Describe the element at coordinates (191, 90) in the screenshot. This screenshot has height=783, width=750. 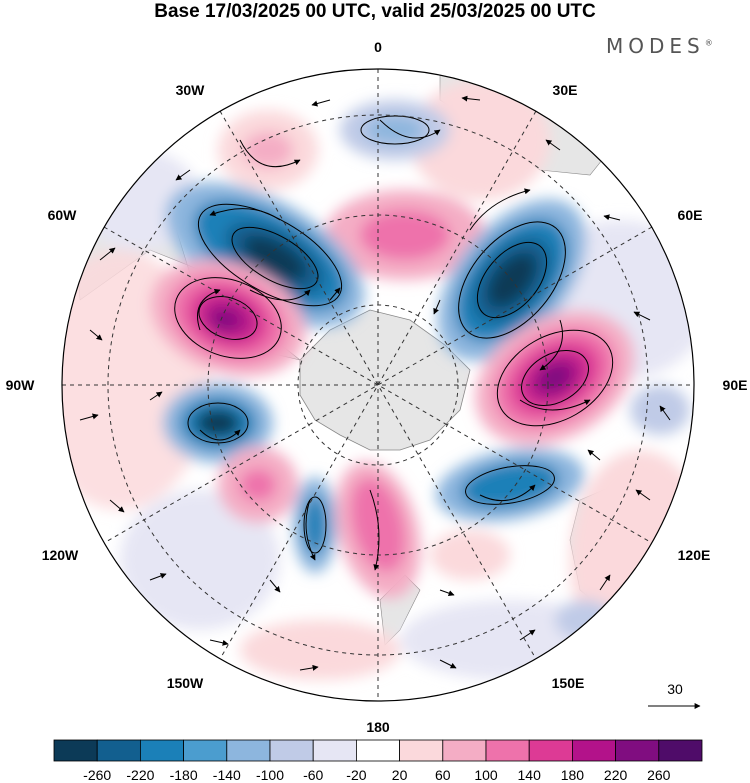
I see `lon-label-30w: 30W` at that location.